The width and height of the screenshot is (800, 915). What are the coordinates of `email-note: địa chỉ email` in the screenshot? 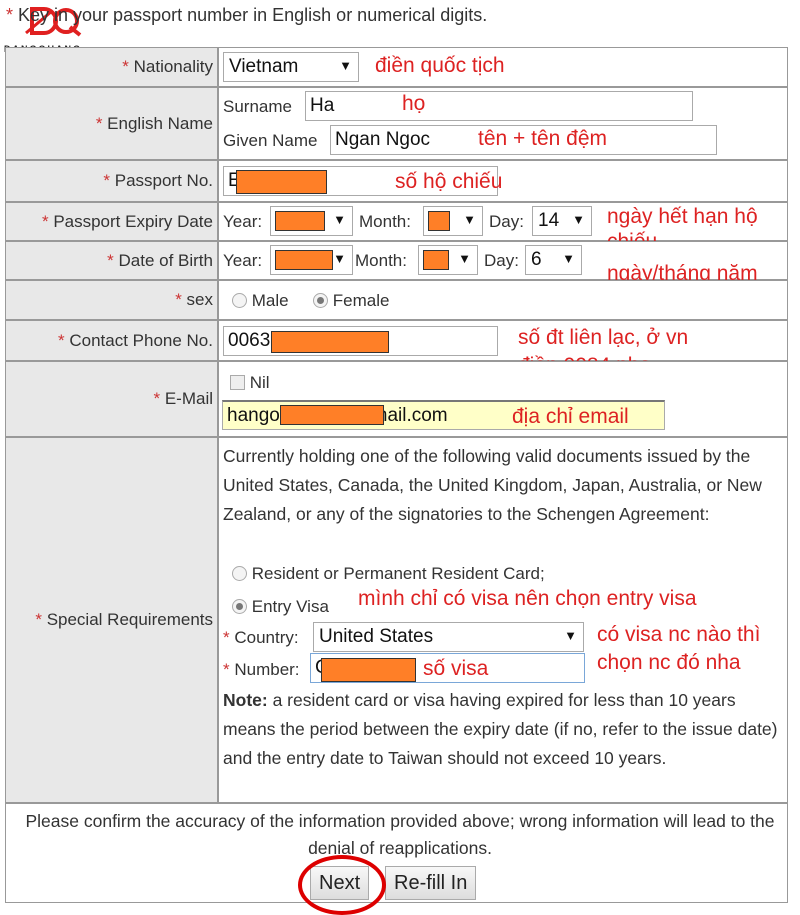 It's located at (570, 416).